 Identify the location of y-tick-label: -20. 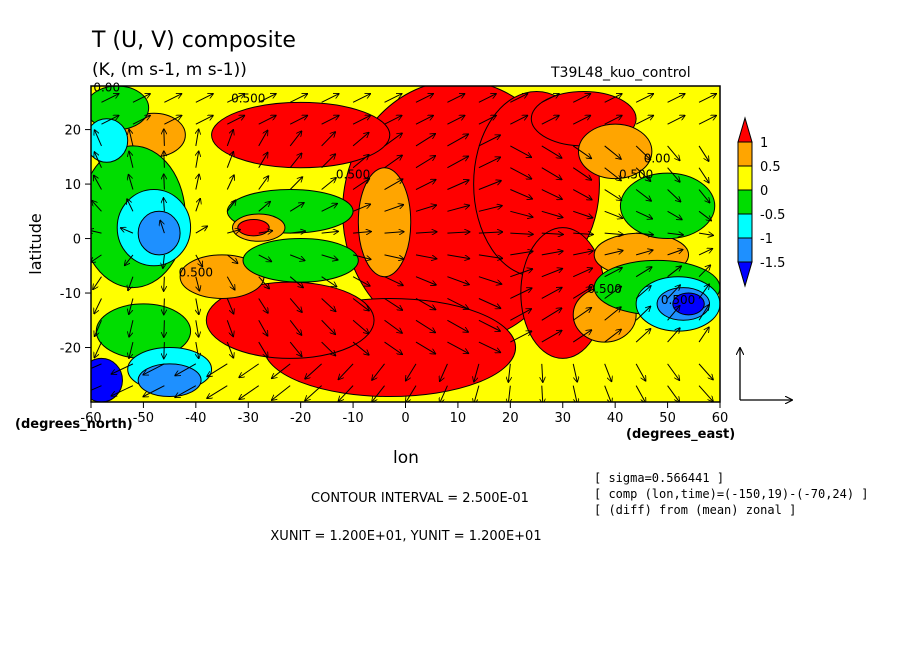
(70, 349).